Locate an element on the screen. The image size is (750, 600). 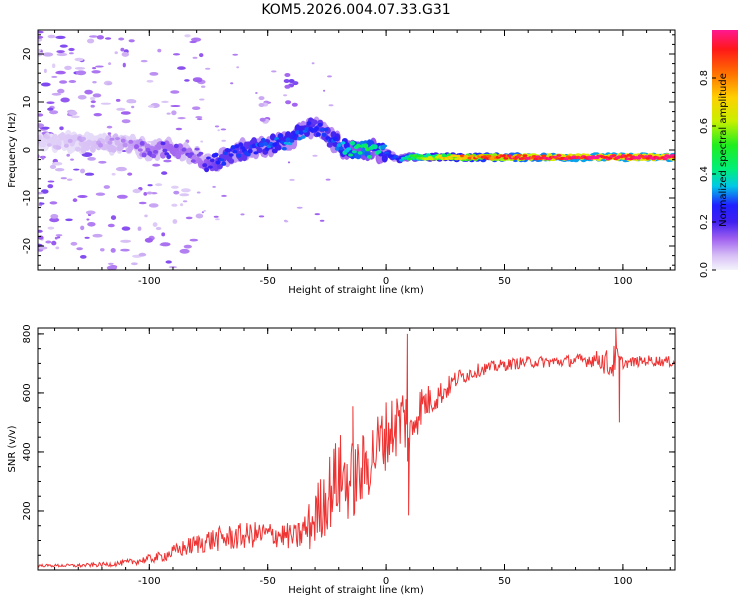
colorbar-gradient is located at coordinates (725, 150).